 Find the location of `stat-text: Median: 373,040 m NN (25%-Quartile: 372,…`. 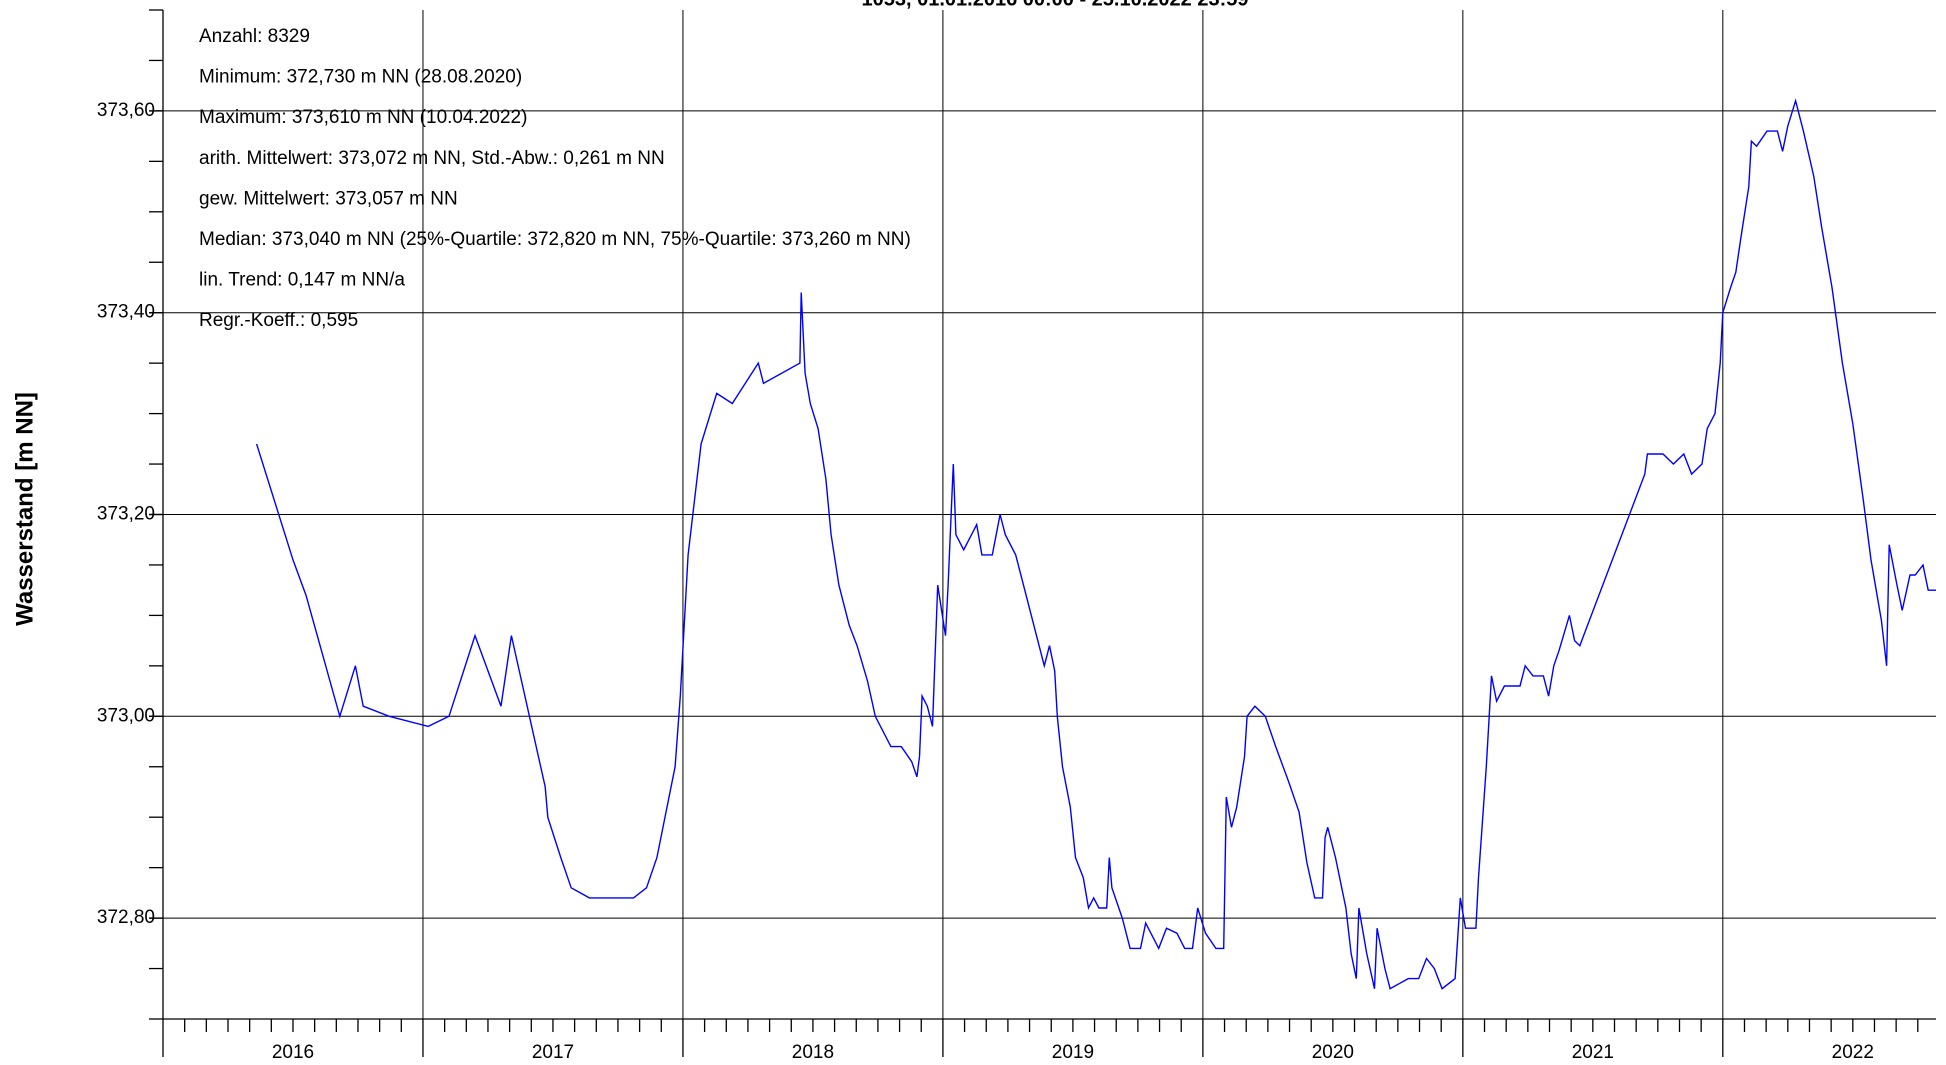

stat-text: Median: 373,040 m NN (25%-Quartile: 372,… is located at coordinates (555, 239).